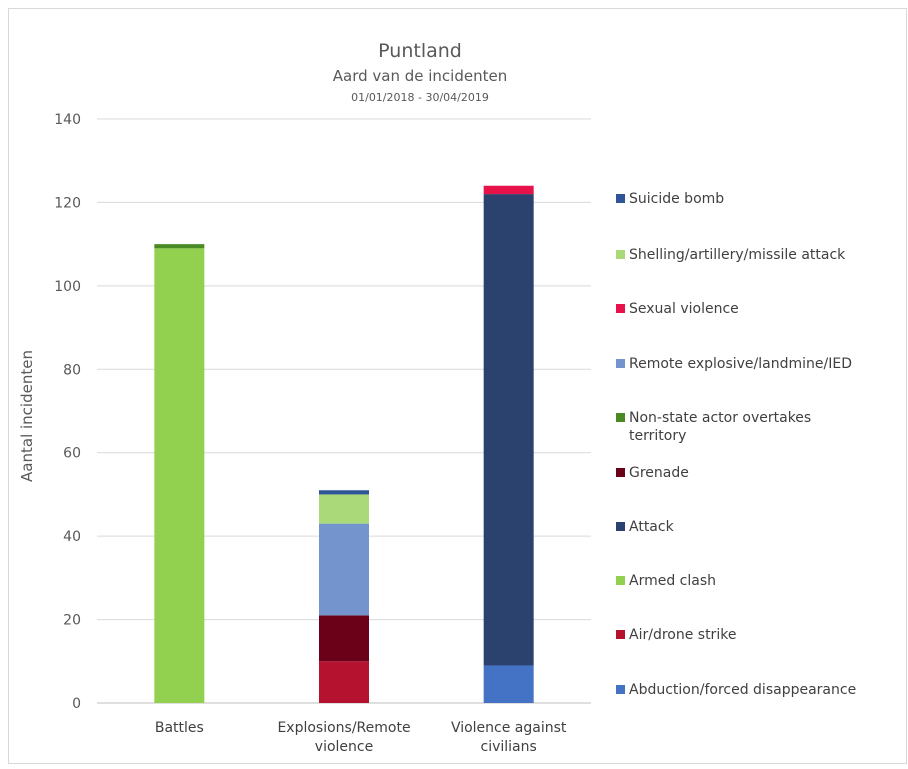  What do you see at coordinates (742, 690) in the screenshot?
I see `legend-label: Abduction/forced disappearance` at bounding box center [742, 690].